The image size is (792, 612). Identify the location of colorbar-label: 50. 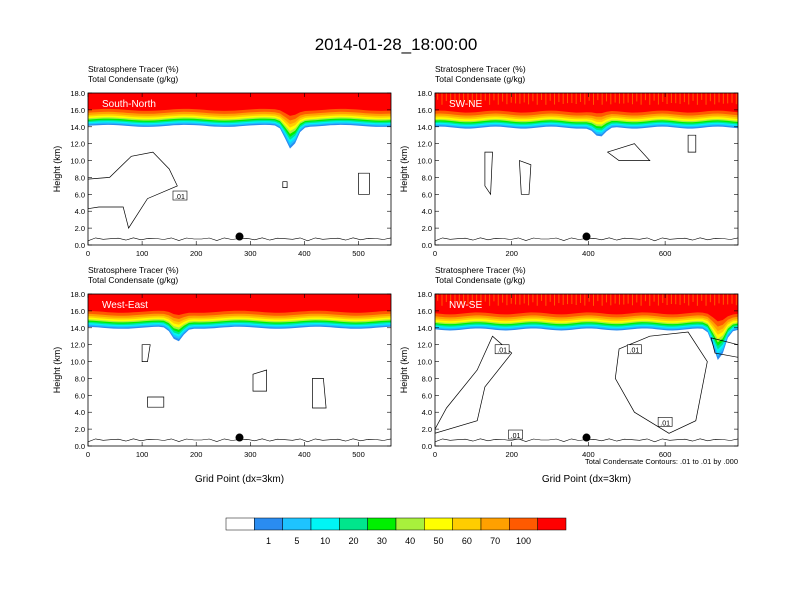
(438, 541).